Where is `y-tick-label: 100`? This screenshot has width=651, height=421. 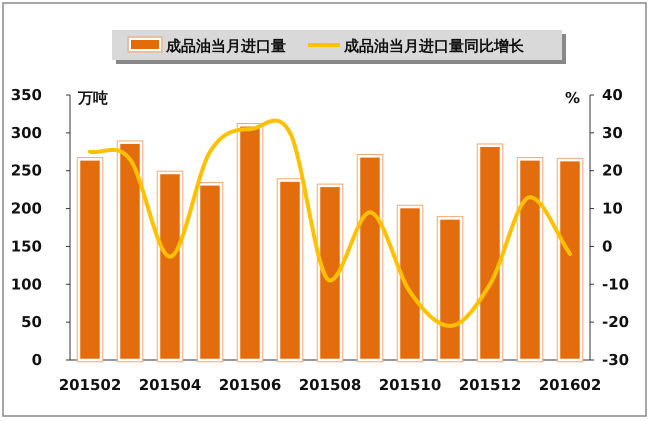 y-tick-label: 100 is located at coordinates (26, 284).